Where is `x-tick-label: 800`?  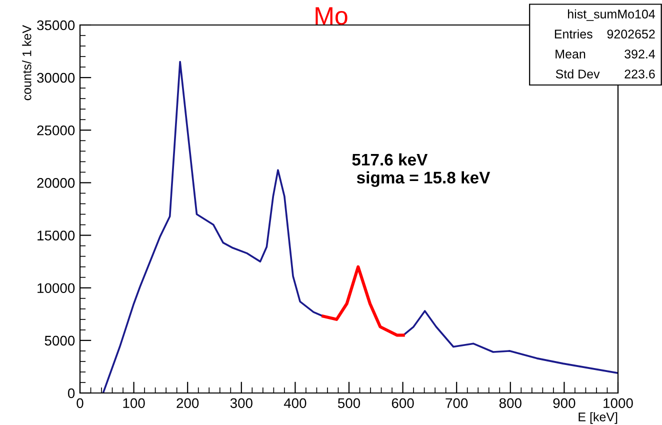
x-tick-label: 800 is located at coordinates (510, 403).